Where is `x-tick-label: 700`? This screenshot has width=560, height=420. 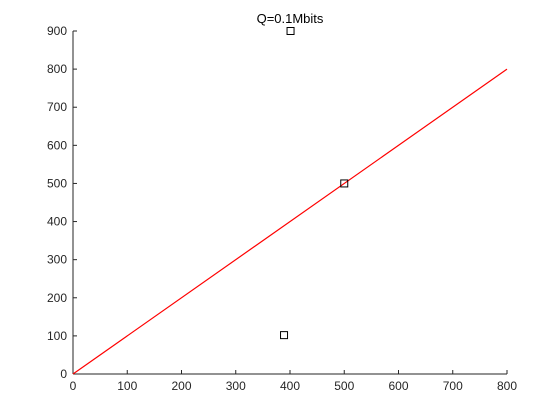
x-tick-label: 700 is located at coordinates (453, 386).